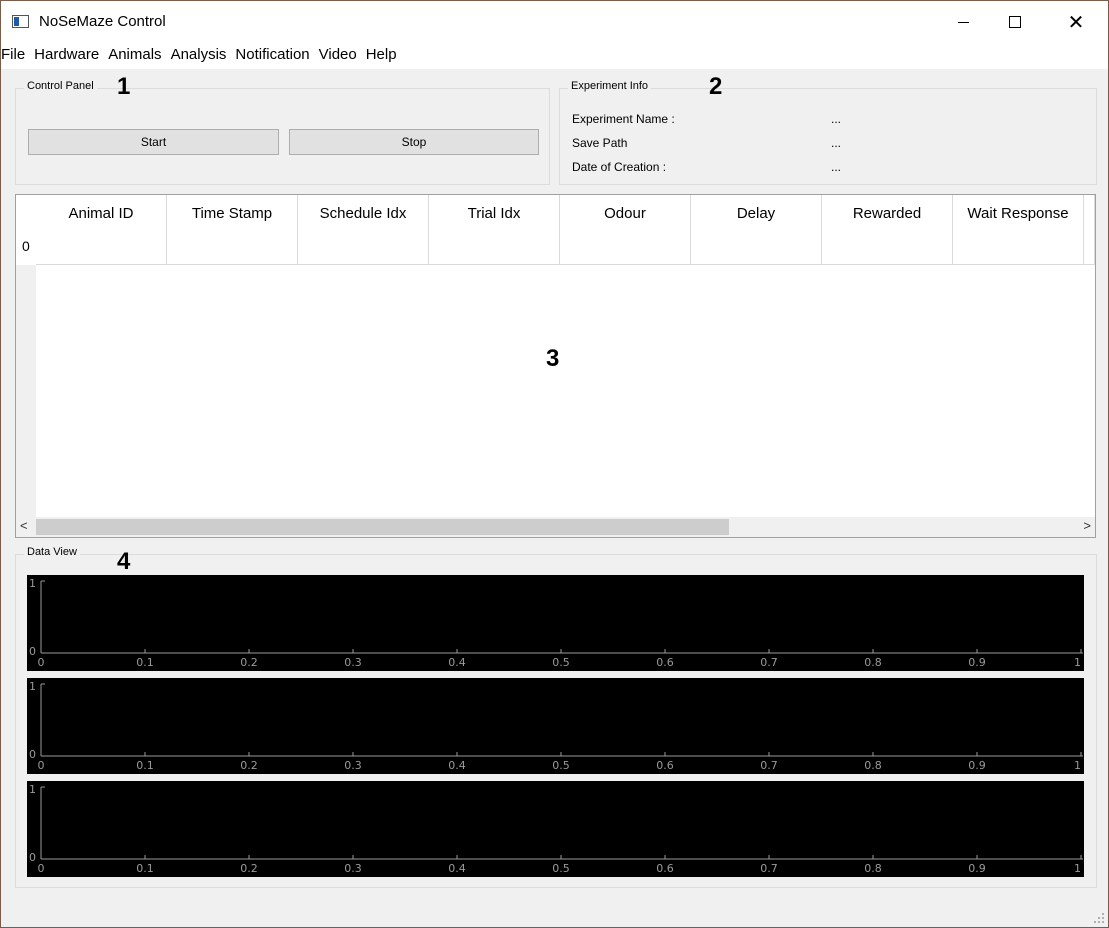 The width and height of the screenshot is (1109, 928). I want to click on stop-button: Stop, so click(414, 142).